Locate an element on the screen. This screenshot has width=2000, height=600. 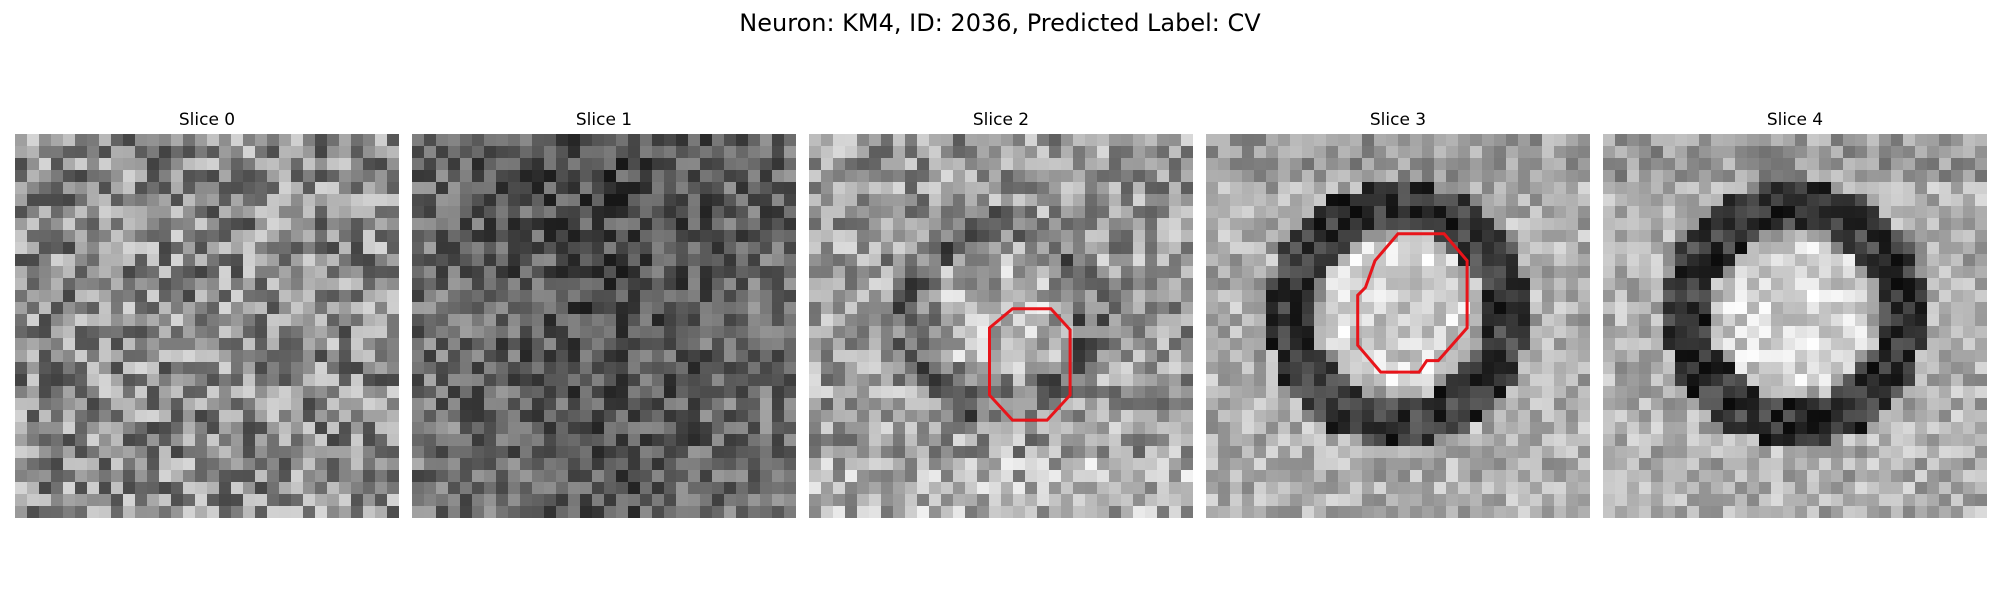
slice-4-image is located at coordinates (1795, 326).